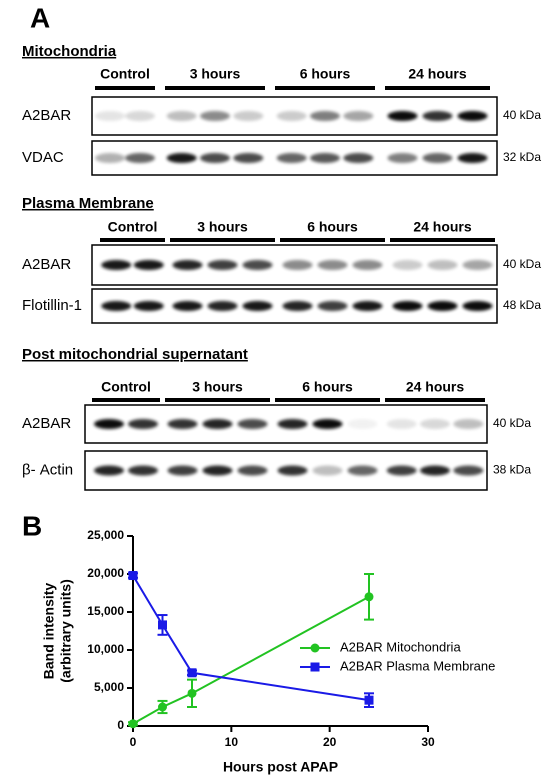  What do you see at coordinates (232, 742) in the screenshot?
I see `x-tick-label: 10` at bounding box center [232, 742].